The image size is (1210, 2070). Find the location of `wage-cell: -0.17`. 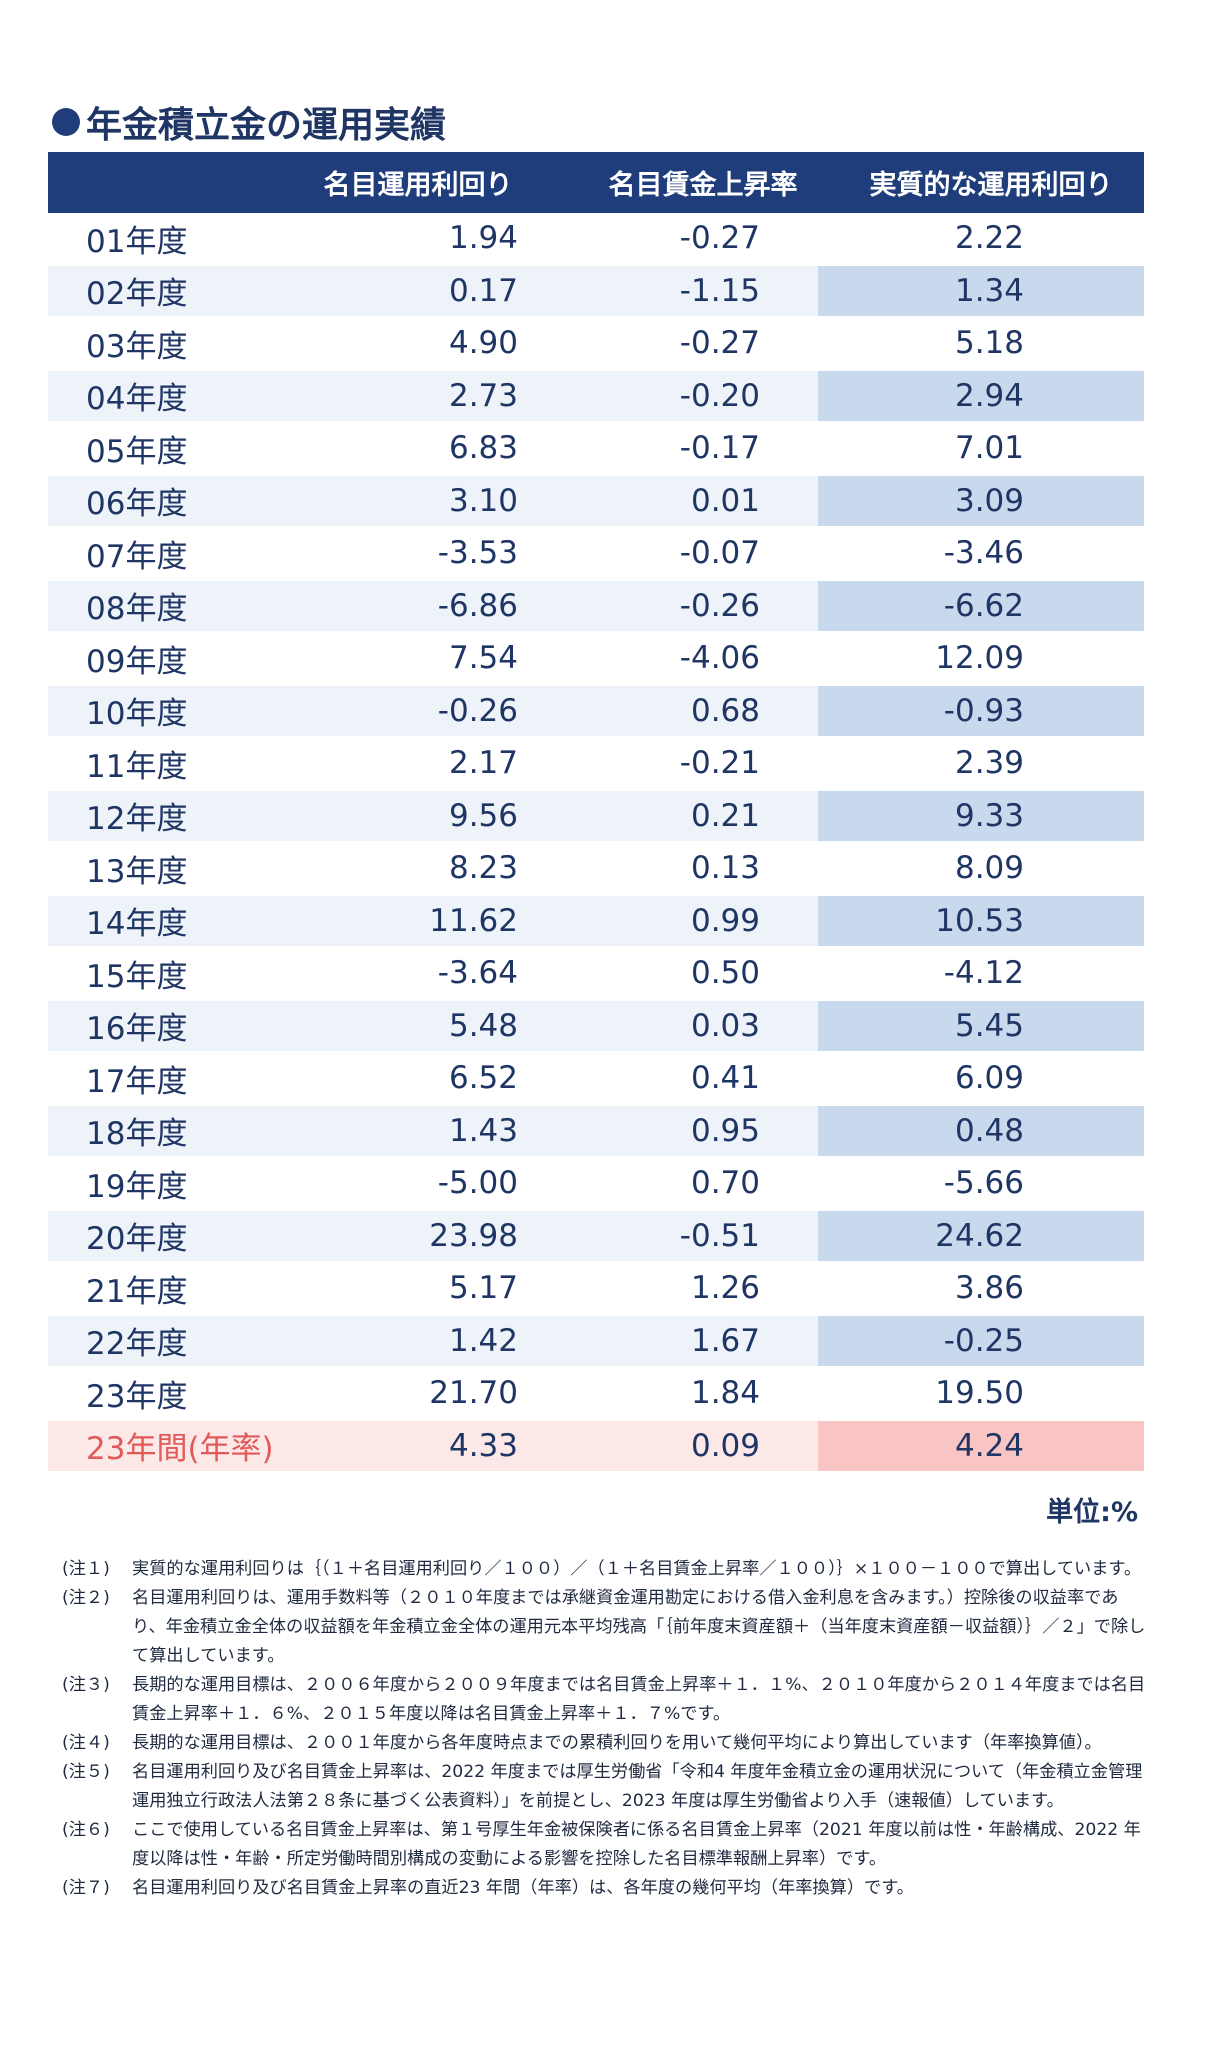

wage-cell: -0.17 is located at coordinates (719, 448).